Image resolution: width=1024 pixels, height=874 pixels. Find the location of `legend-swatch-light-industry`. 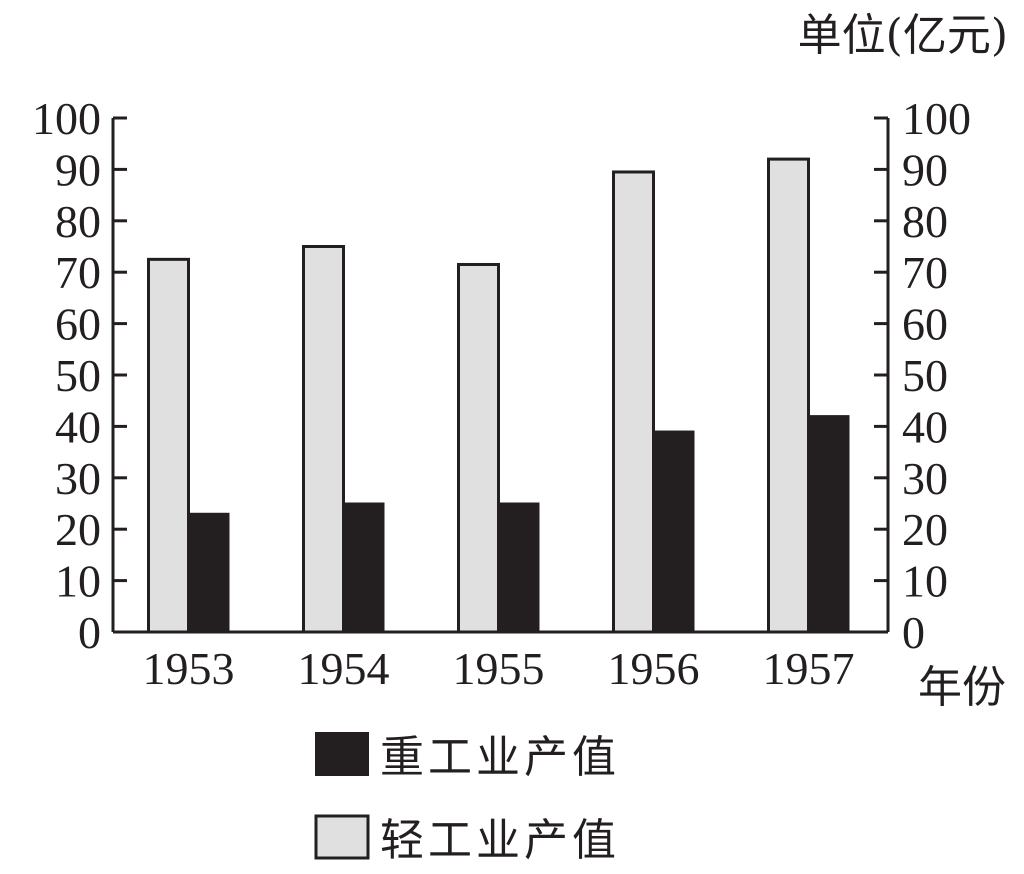

legend-swatch-light-industry is located at coordinates (342, 837).